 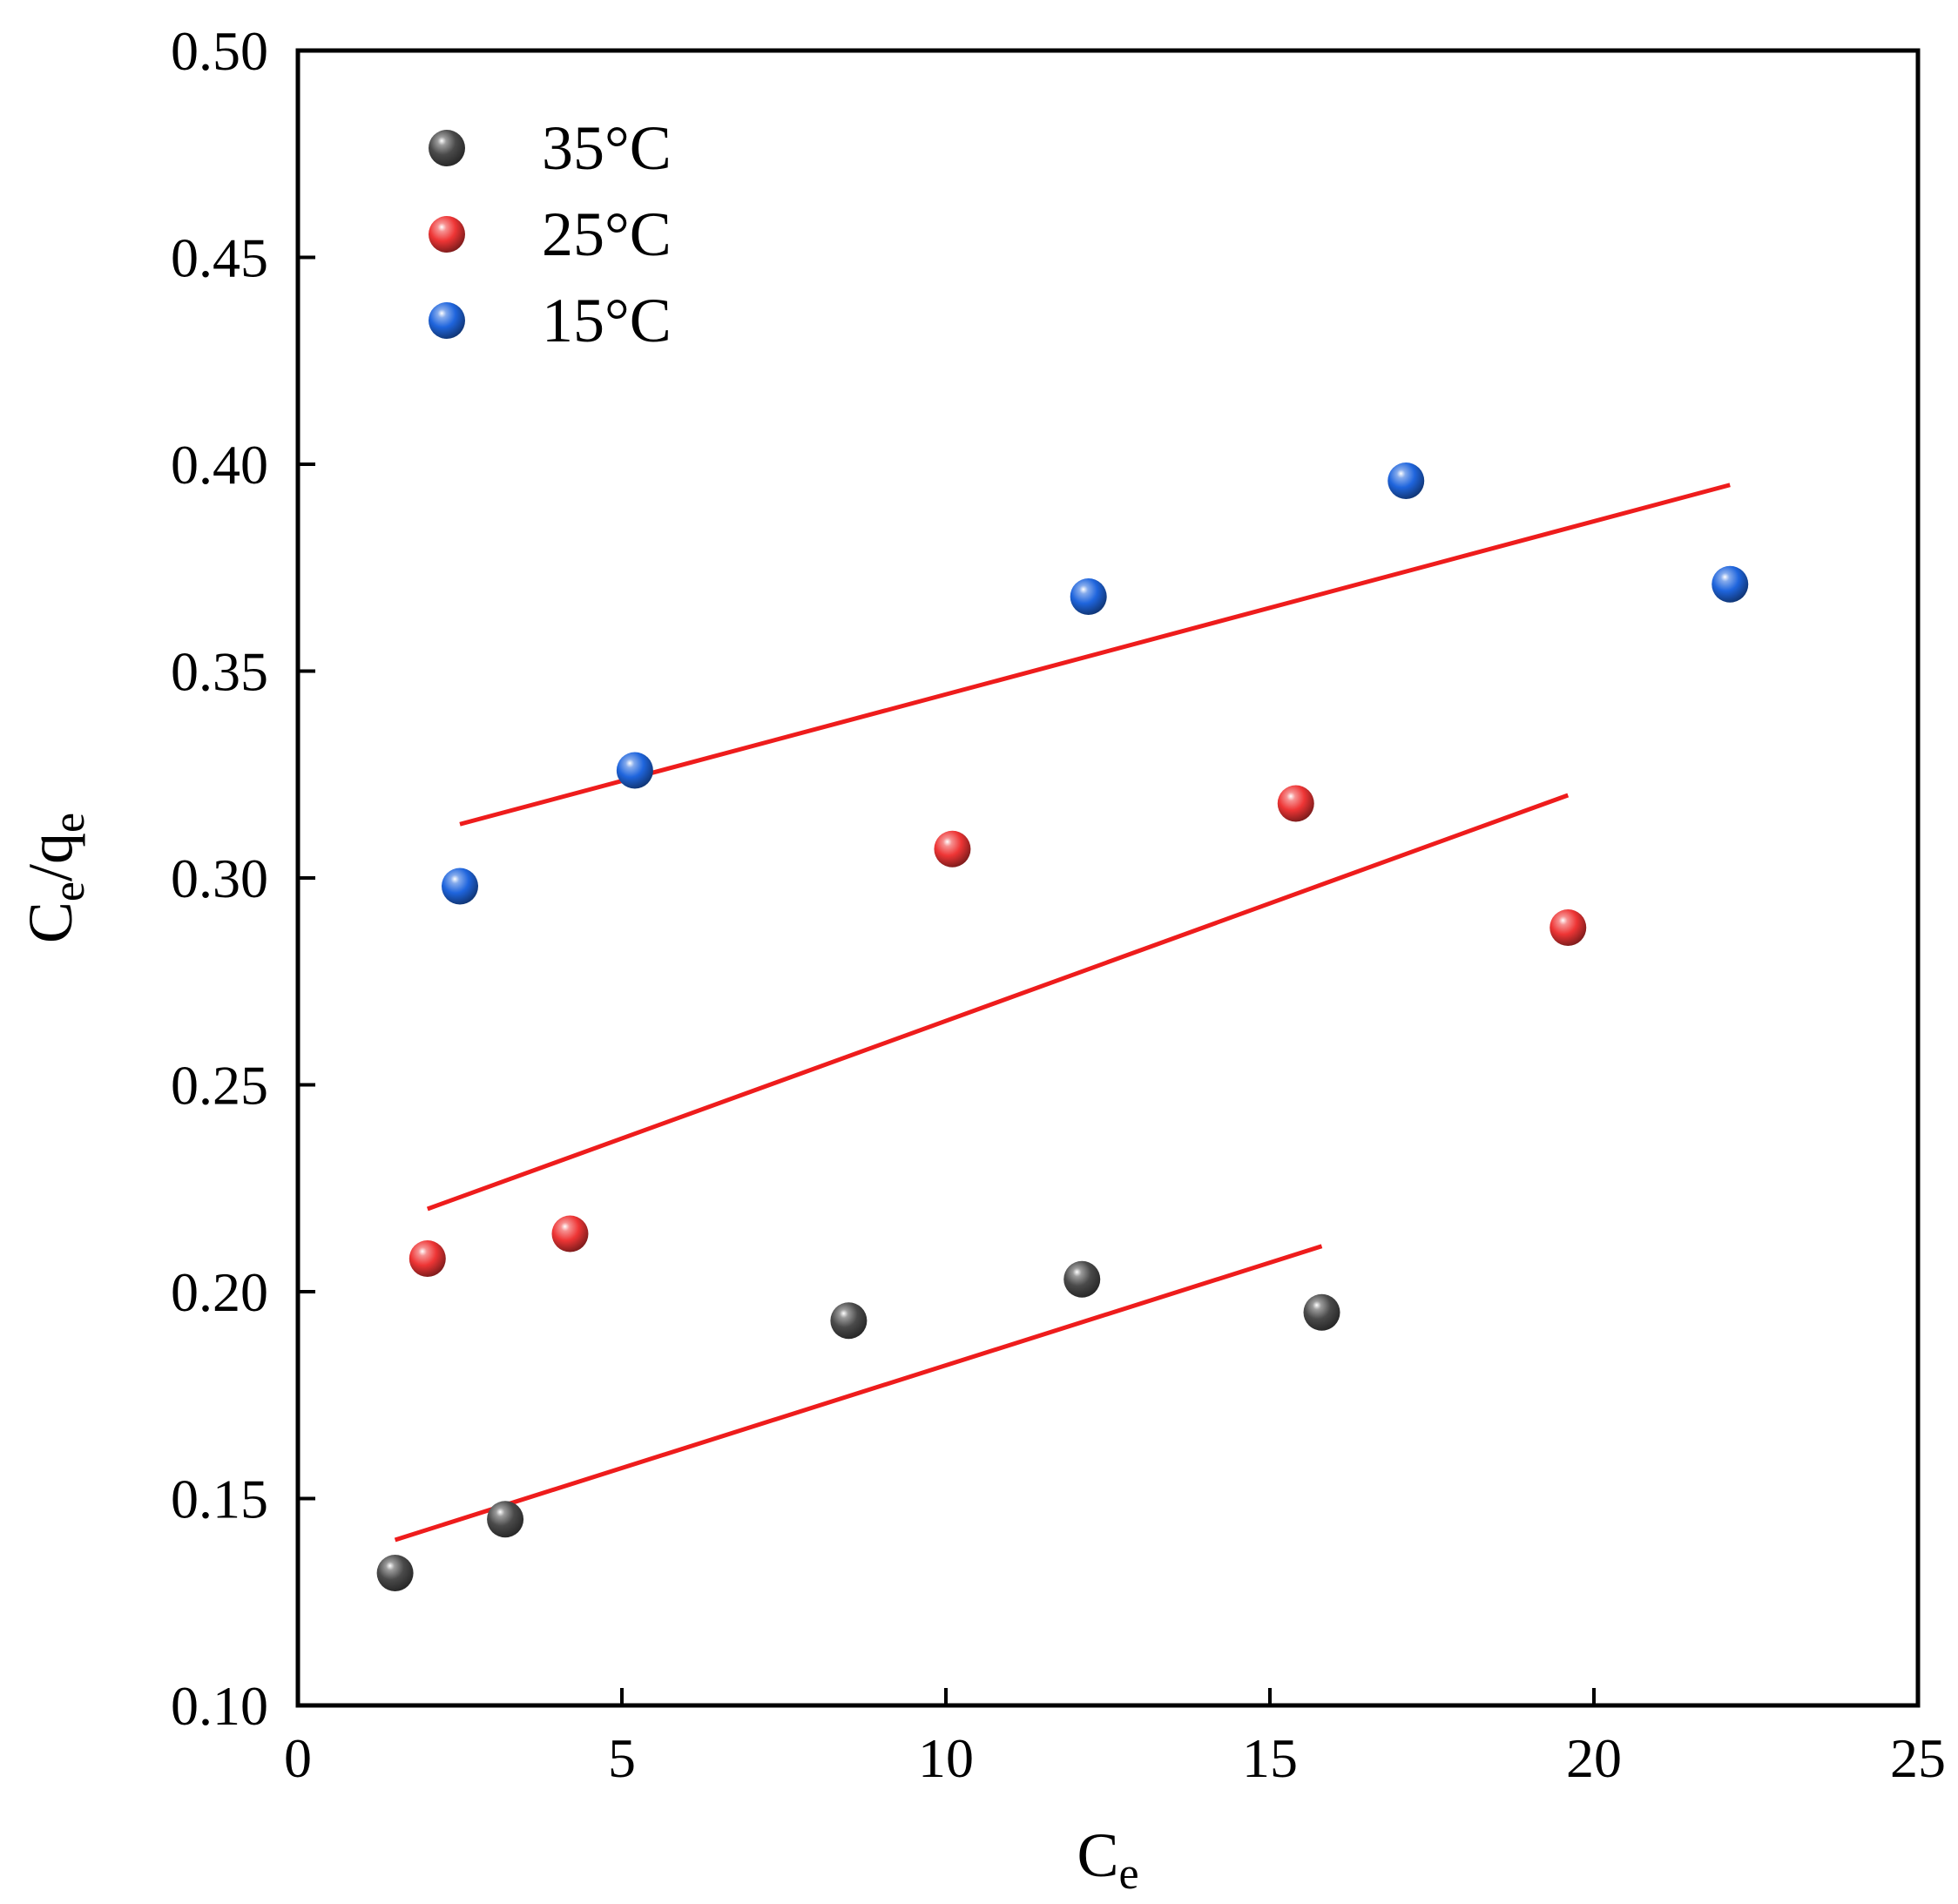 What do you see at coordinates (607, 148) in the screenshot?
I see `legend-label: 35°C` at bounding box center [607, 148].